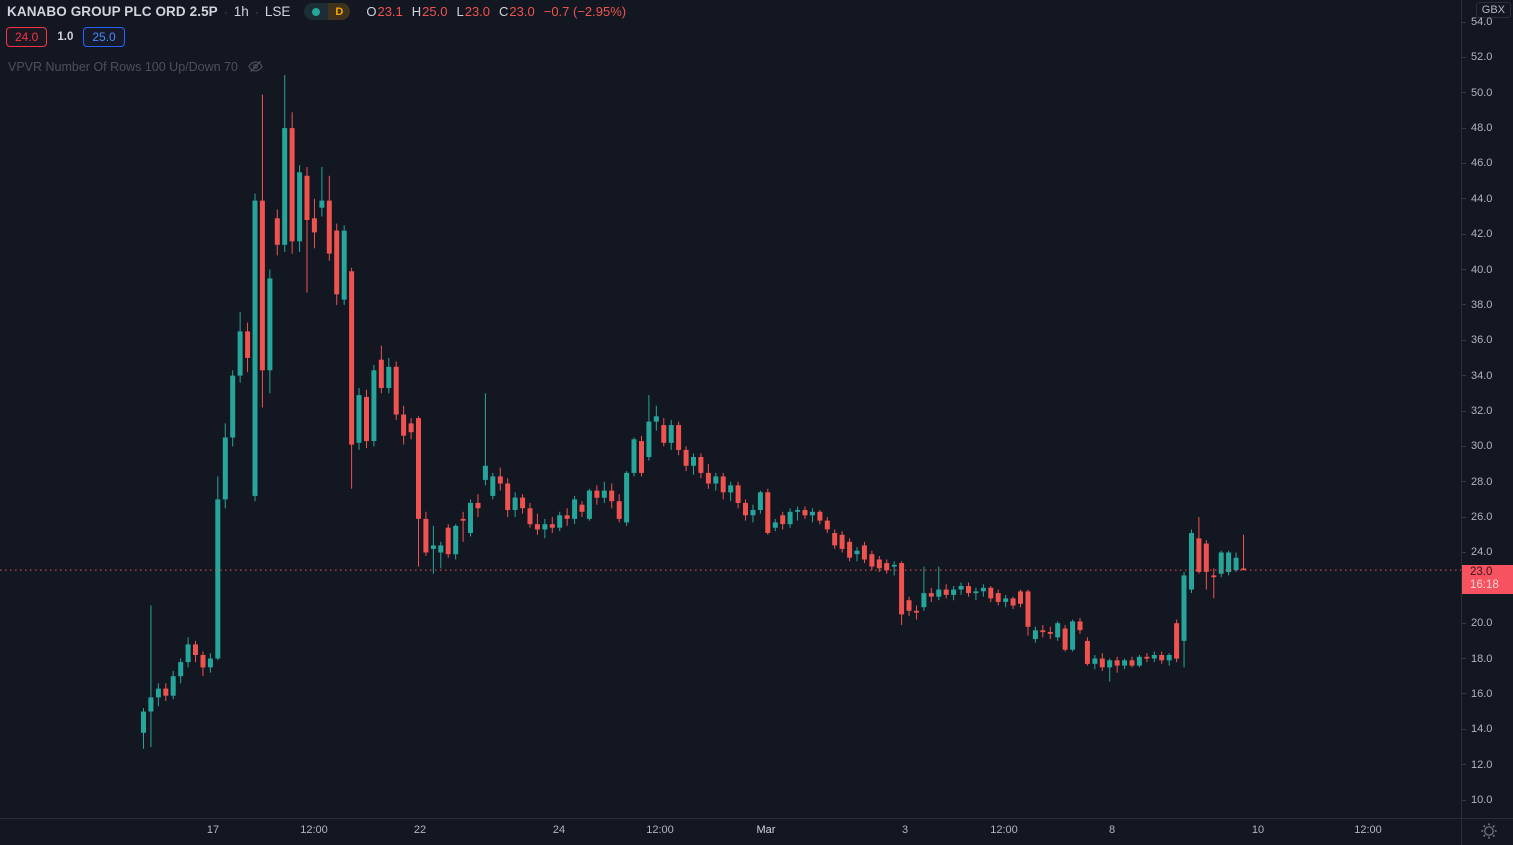 The image size is (1513, 845). Describe the element at coordinates (112, 11) in the screenshot. I see `symbol-title: KANABO GROUP PLC ORD 2.5P` at that location.